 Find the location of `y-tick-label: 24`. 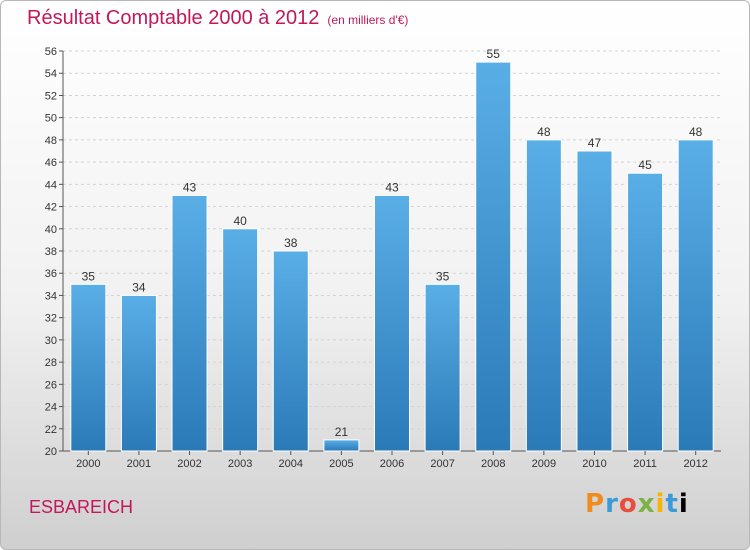

y-tick-label: 24 is located at coordinates (51, 408).